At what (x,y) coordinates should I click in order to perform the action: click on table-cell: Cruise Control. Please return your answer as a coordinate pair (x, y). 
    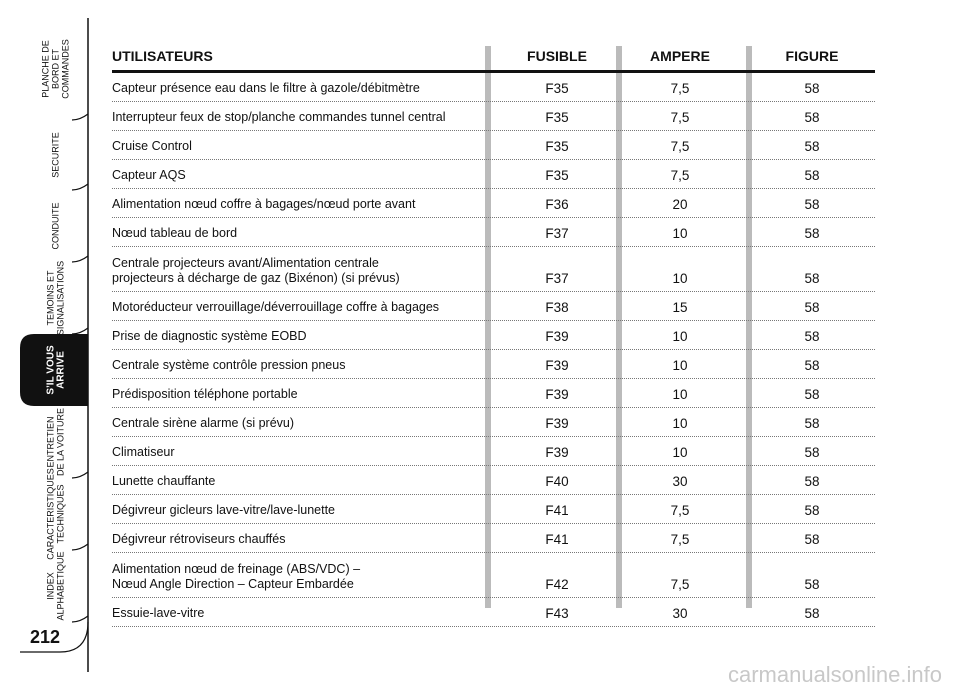
    Looking at the image, I should click on (152, 146).